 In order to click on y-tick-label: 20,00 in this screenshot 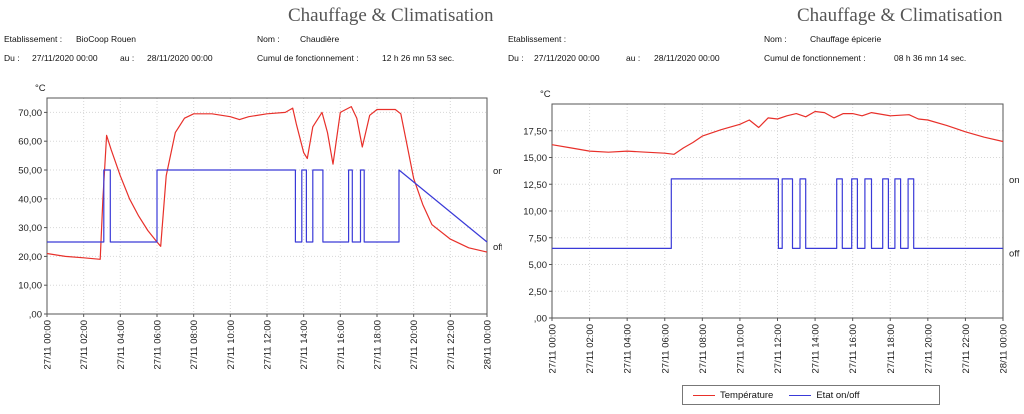, I will do `click(30, 257)`.